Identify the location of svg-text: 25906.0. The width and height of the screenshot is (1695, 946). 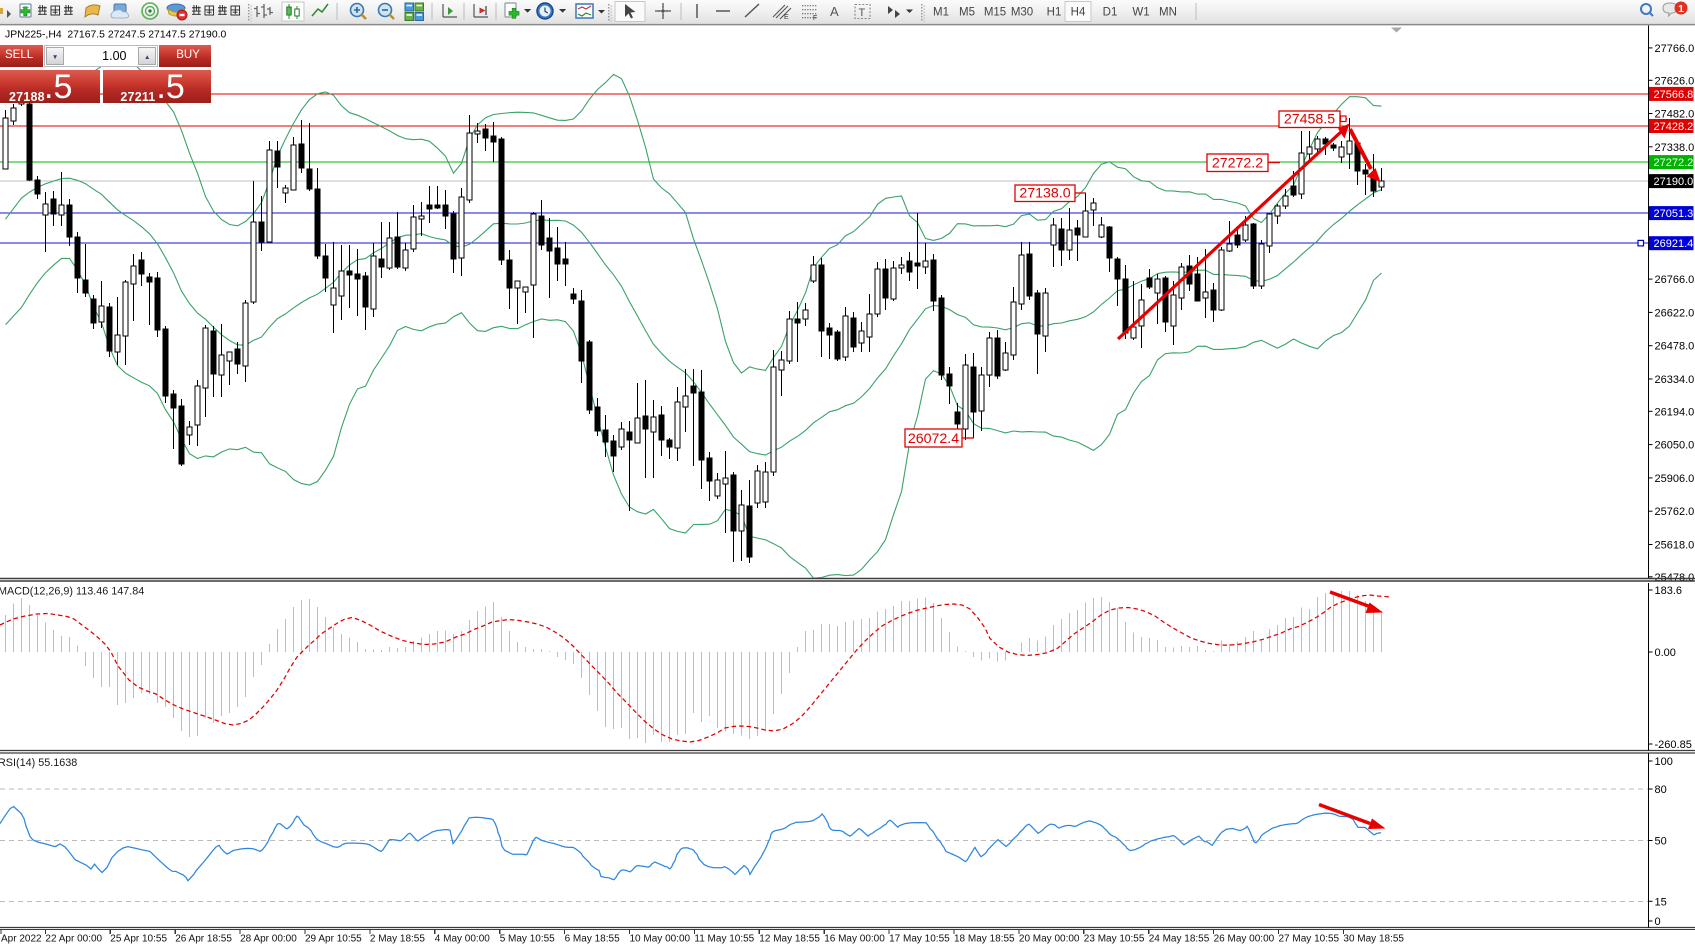
(1675, 479).